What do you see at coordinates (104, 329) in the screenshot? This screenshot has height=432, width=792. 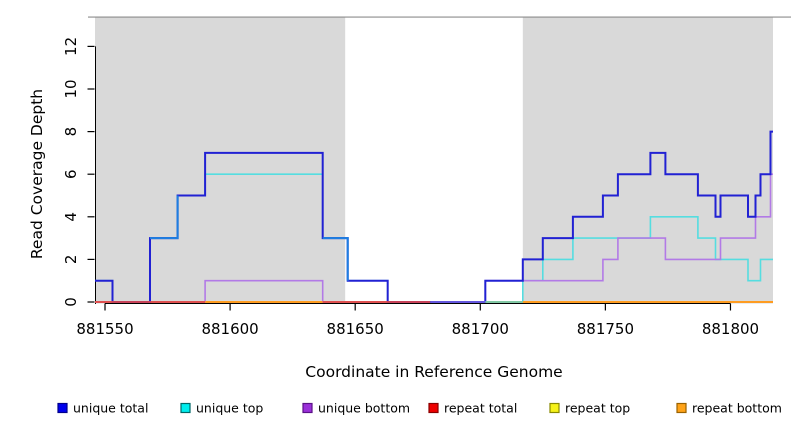 I see `x-tick-label: 881550` at bounding box center [104, 329].